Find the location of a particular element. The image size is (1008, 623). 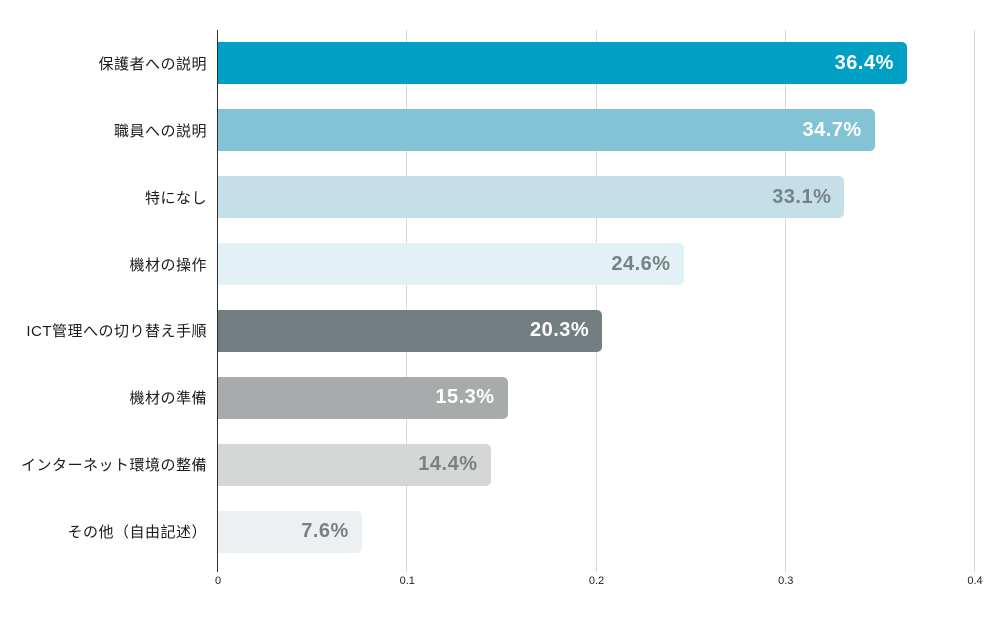

bar-row: 機材の準備 15.3% is located at coordinates (552, 397).